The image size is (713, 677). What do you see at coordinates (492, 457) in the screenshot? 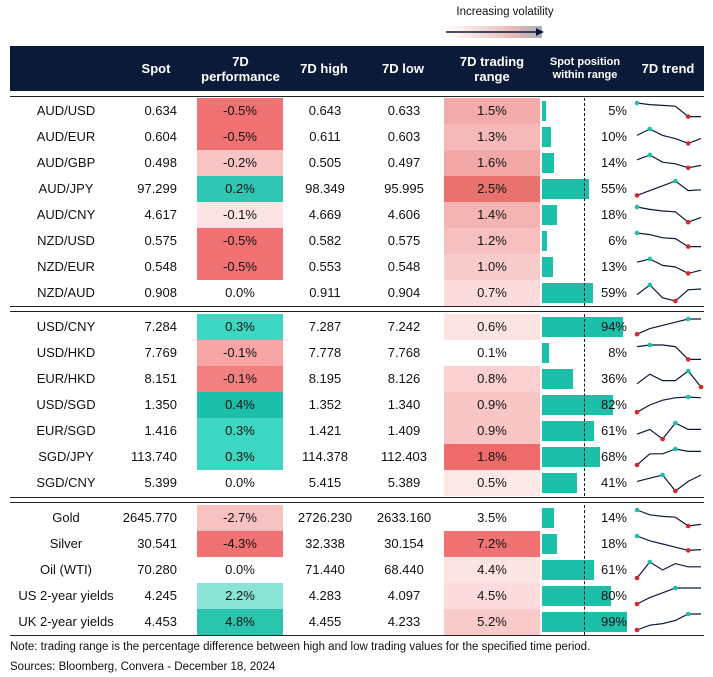
I see `range-cell: 1.8%` at bounding box center [492, 457].